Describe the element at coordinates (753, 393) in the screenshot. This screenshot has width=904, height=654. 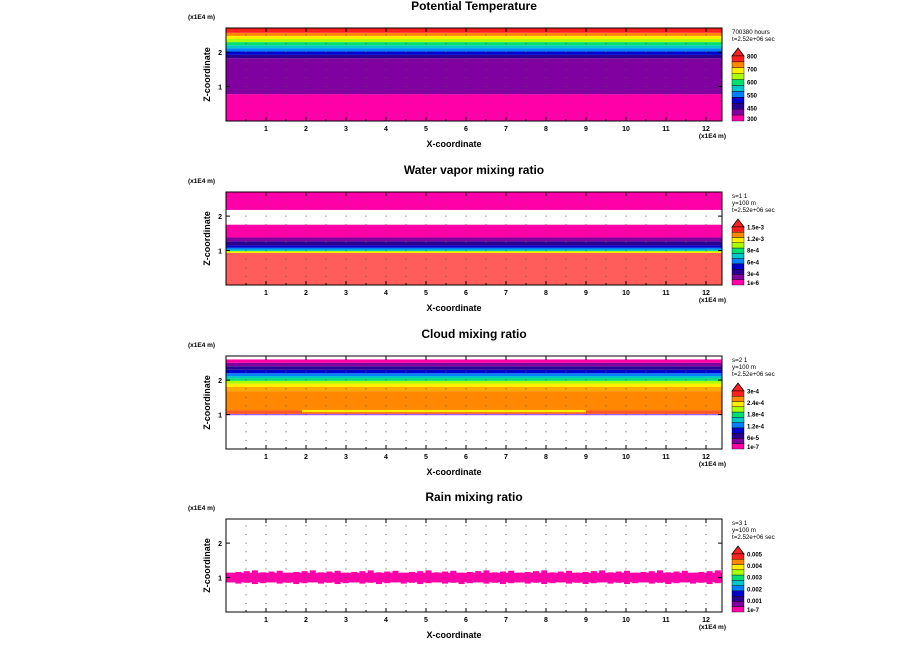
I see `legend-label: 3e-4` at that location.